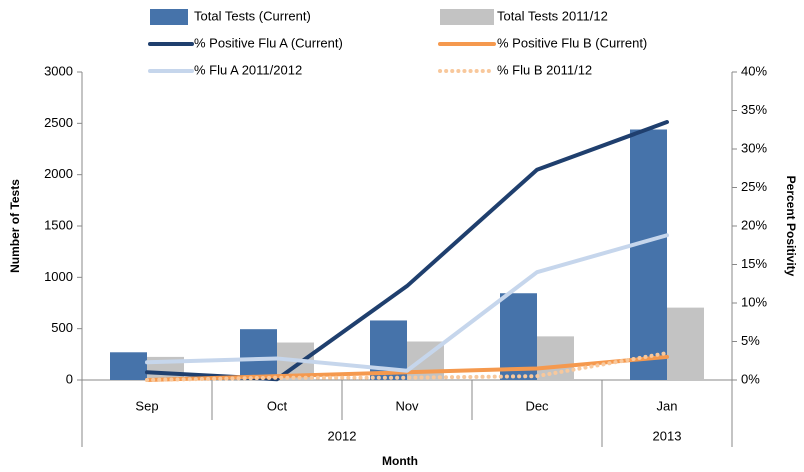 This screenshot has height=472, width=804. Describe the element at coordinates (146, 405) in the screenshot. I see `x-tick-label: Sep` at that location.